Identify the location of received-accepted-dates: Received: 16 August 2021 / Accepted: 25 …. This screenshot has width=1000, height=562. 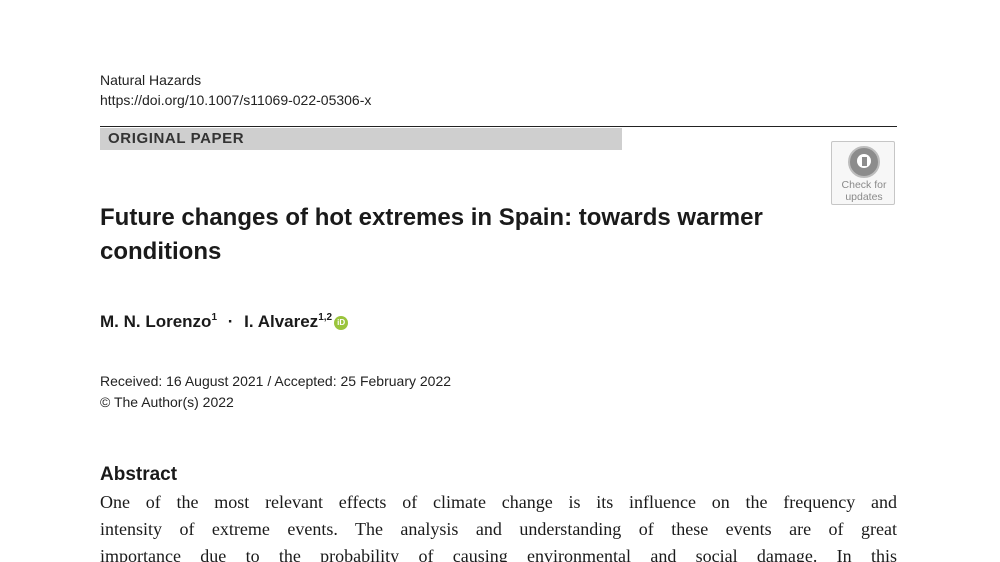
(276, 381).